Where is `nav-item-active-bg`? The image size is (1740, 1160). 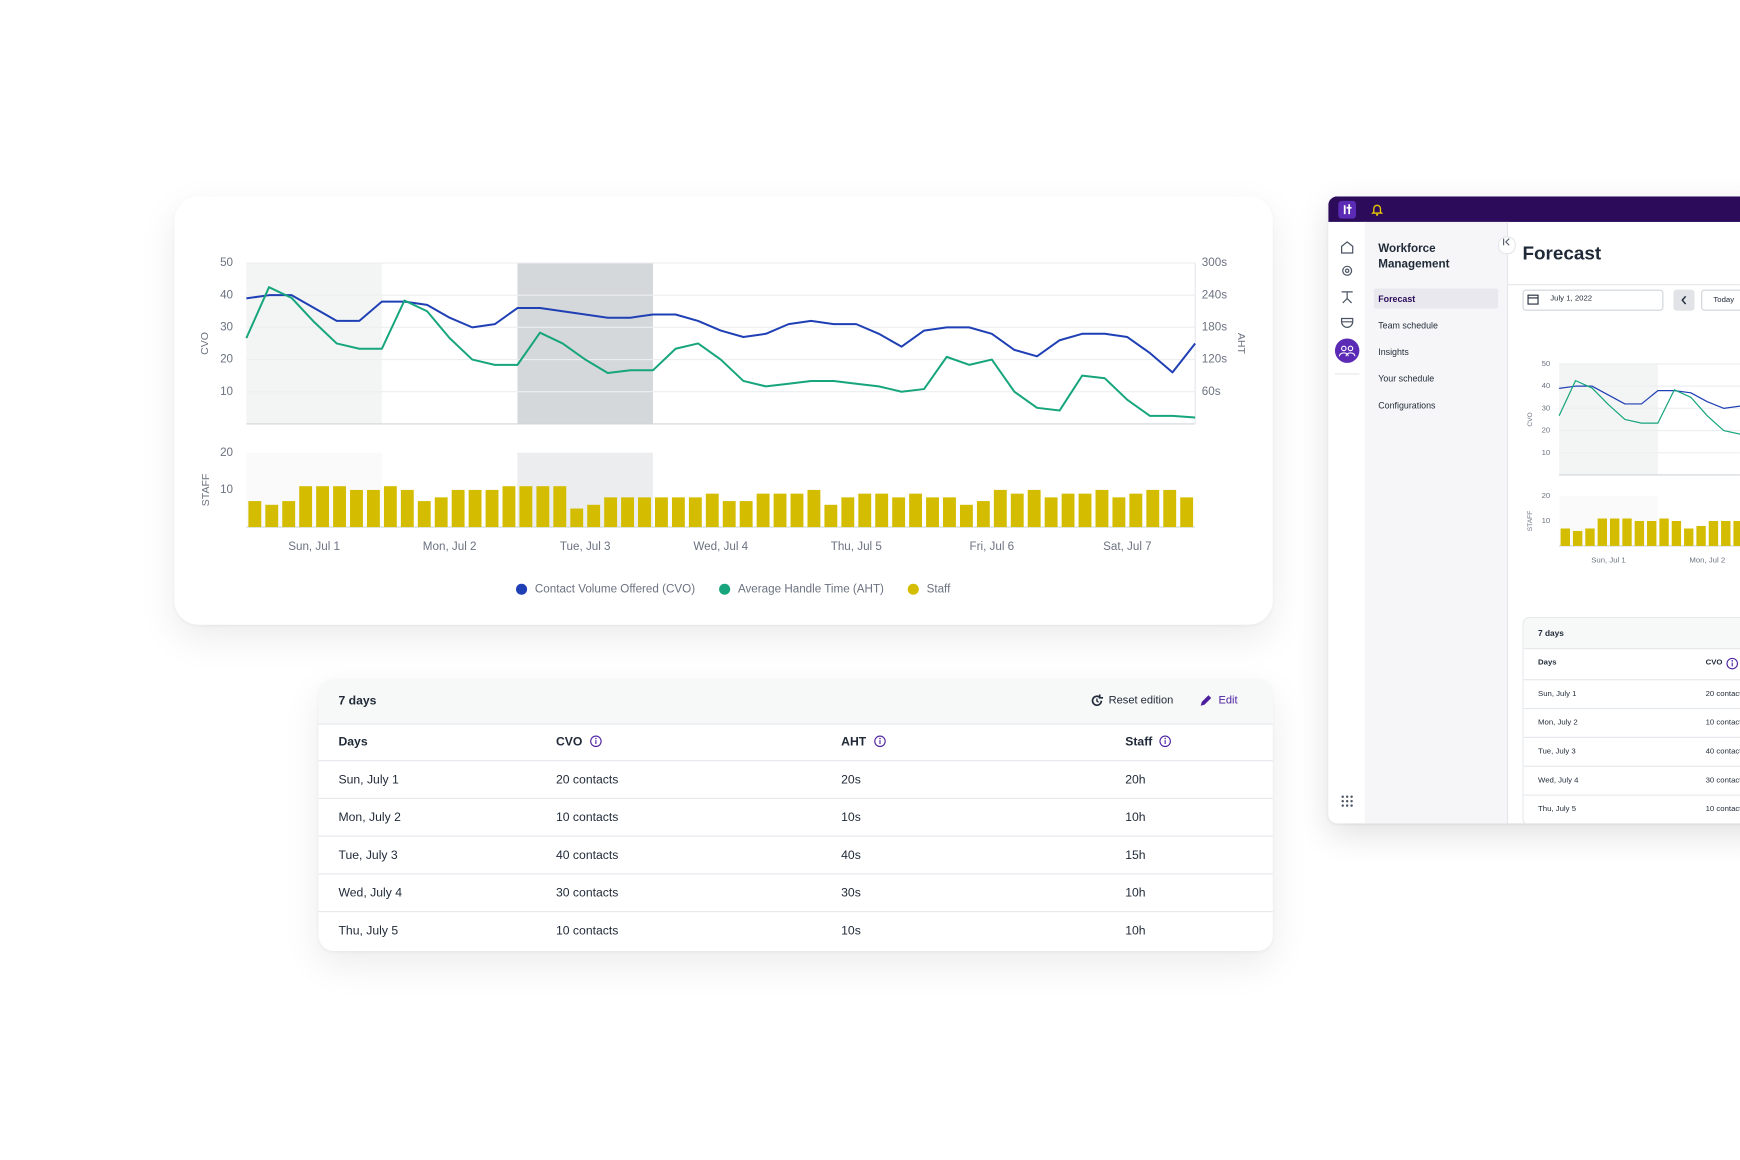
nav-item-active-bg is located at coordinates (1436, 298).